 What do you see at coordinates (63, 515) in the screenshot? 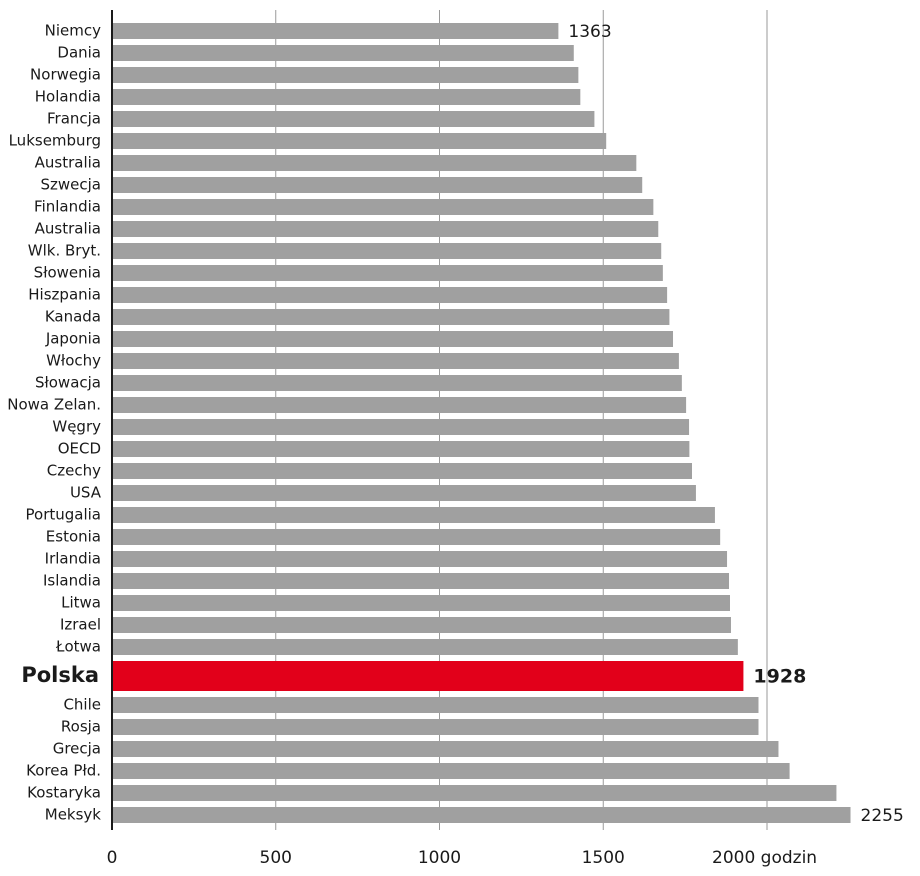
I see `y-tick-label: Portugalia` at bounding box center [63, 515].